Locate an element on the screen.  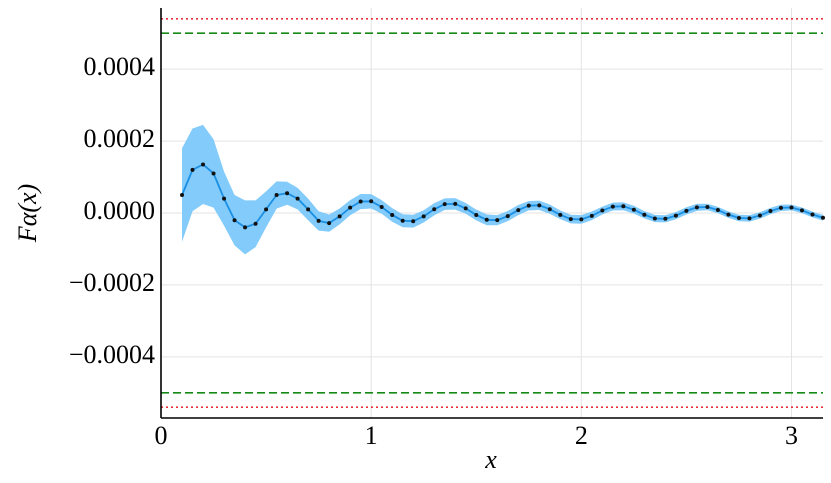
x-tick-label: 2 is located at coordinates (581, 435).